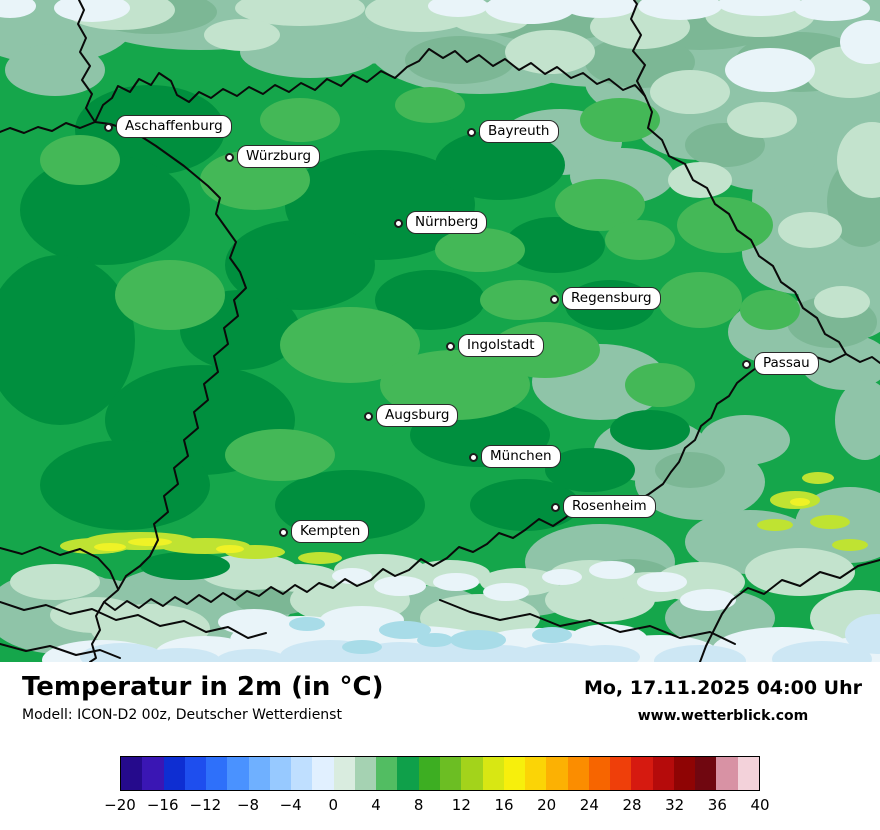 The image size is (880, 830). What do you see at coordinates (675, 805) in the screenshot?
I see `legend-tick-label: 32` at bounding box center [675, 805].